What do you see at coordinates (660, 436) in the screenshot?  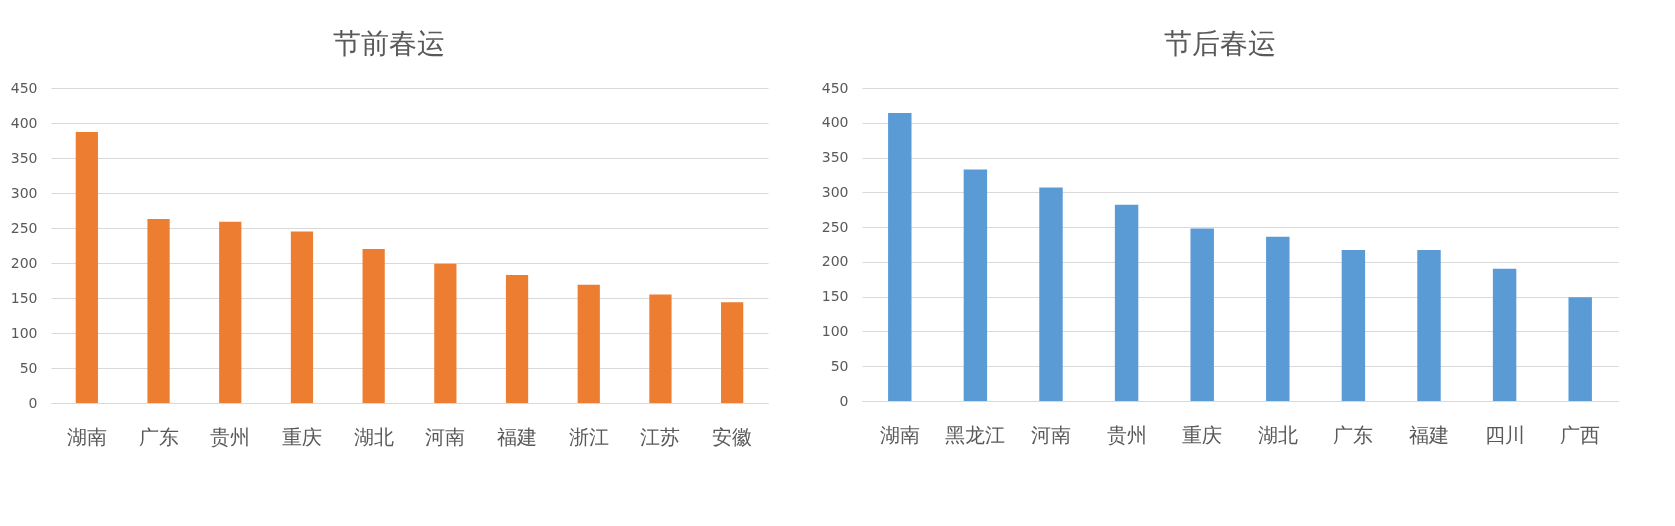 I see `x-tick-label: 江苏` at bounding box center [660, 436].